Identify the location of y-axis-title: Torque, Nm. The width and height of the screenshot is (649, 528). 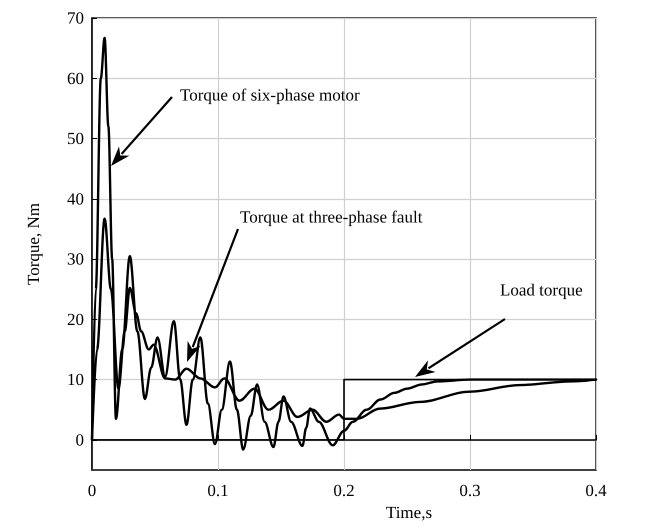
(33, 244).